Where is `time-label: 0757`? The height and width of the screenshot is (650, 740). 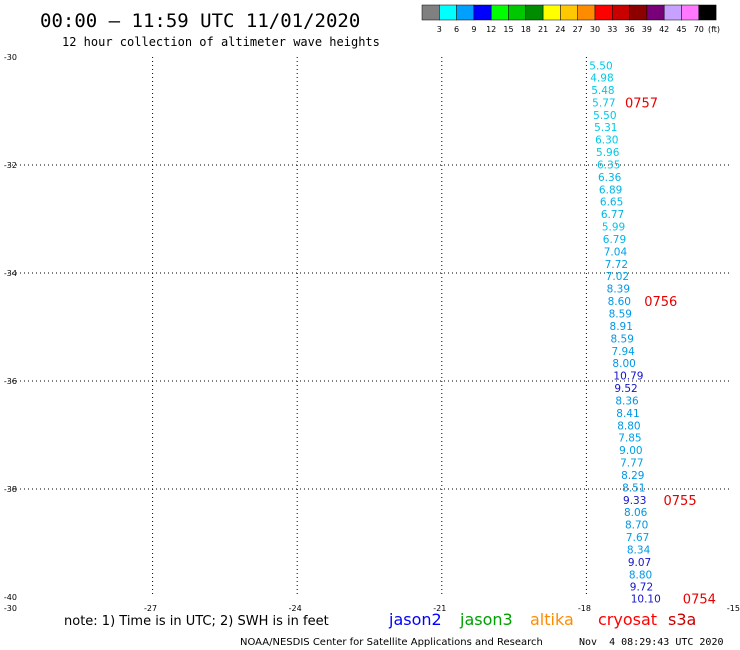 time-label: 0757 is located at coordinates (641, 103).